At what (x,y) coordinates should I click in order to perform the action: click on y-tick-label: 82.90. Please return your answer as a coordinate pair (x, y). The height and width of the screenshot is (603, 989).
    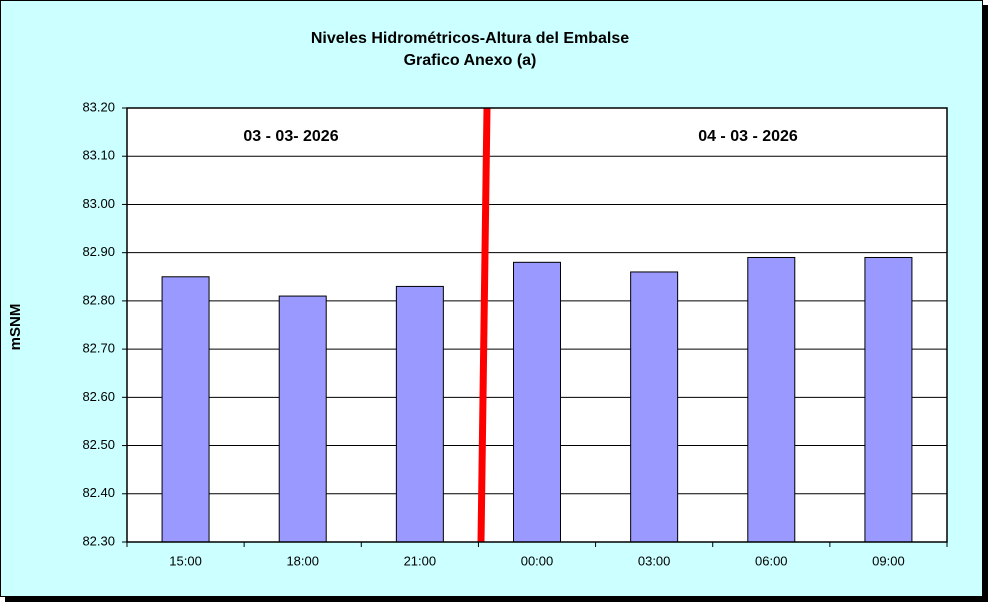
    Looking at the image, I should click on (98, 251).